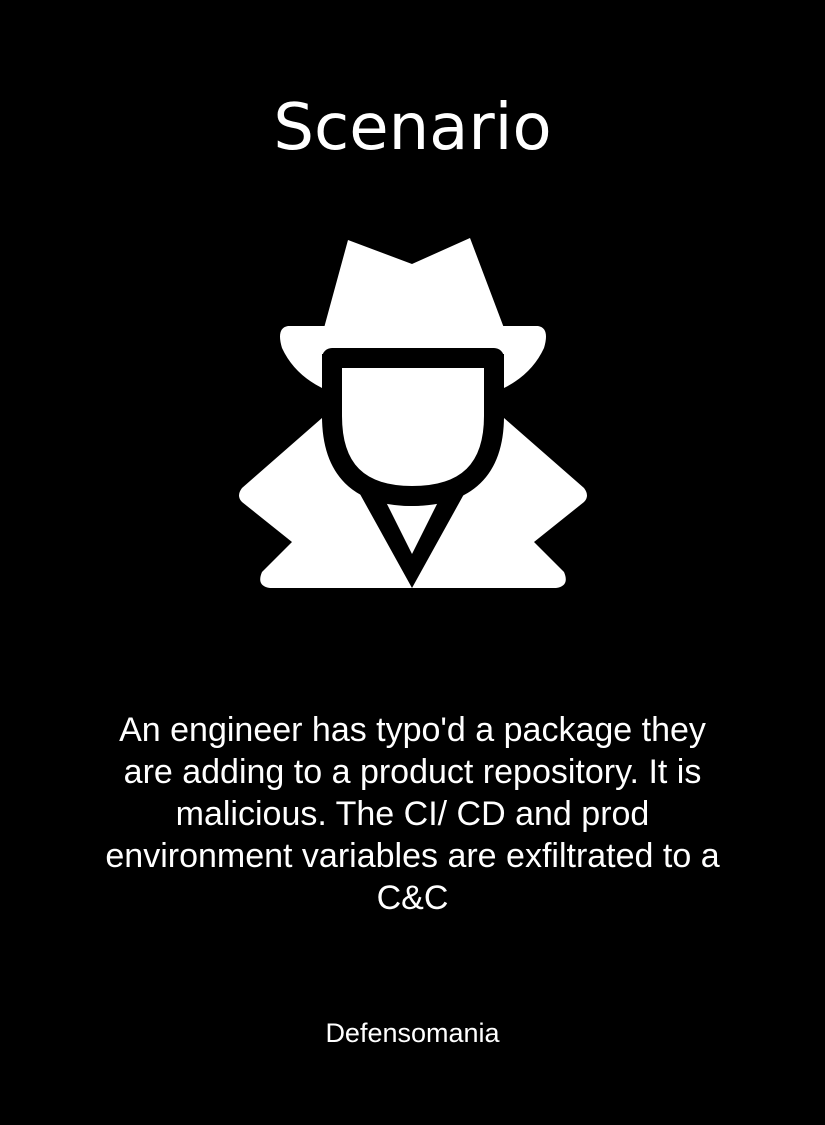 The image size is (825, 1125). What do you see at coordinates (413, 412) in the screenshot?
I see `spy-icon` at bounding box center [413, 412].